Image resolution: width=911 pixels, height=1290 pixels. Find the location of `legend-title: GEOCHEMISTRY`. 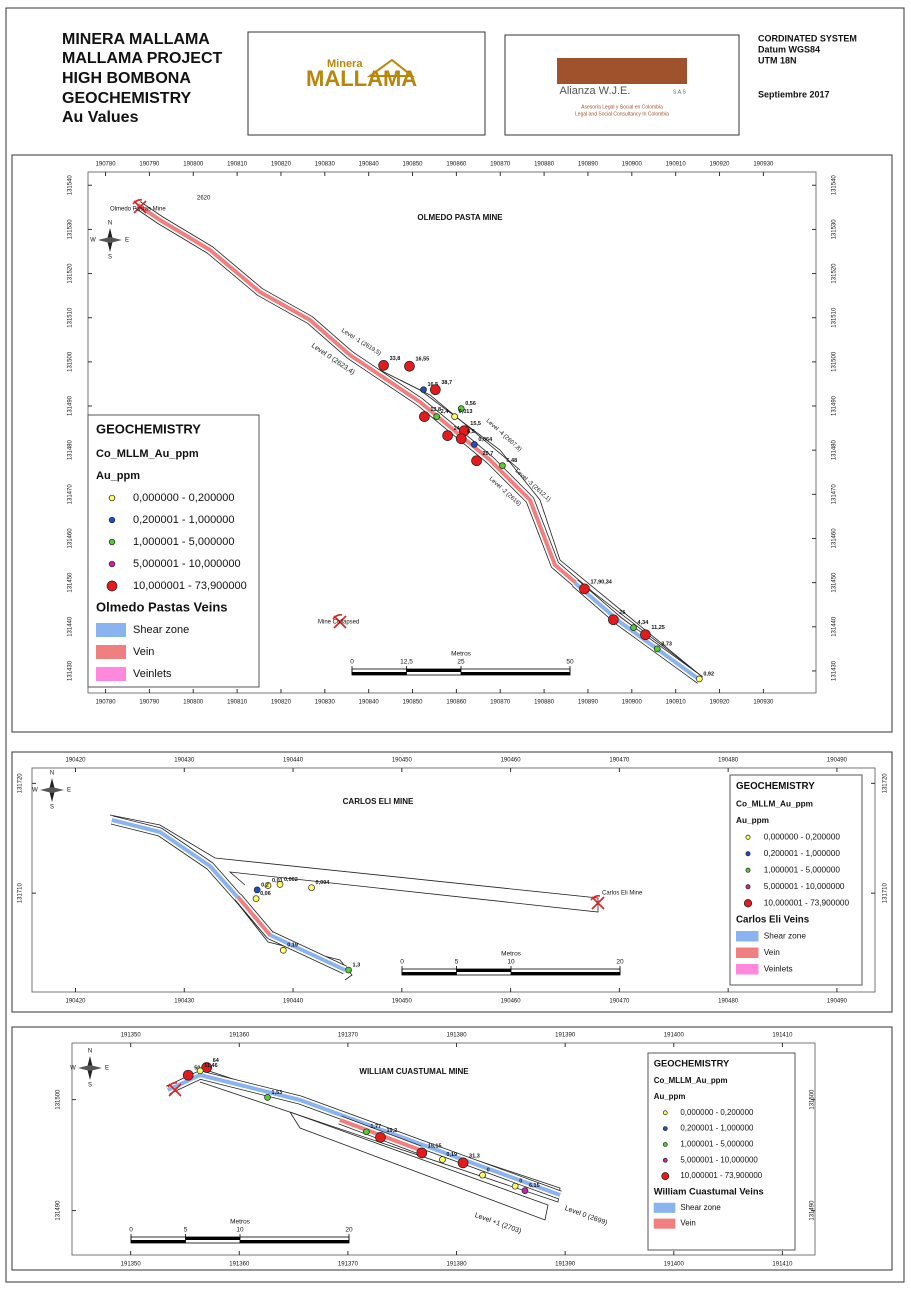

legend-title: GEOCHEMISTRY is located at coordinates (692, 1063).